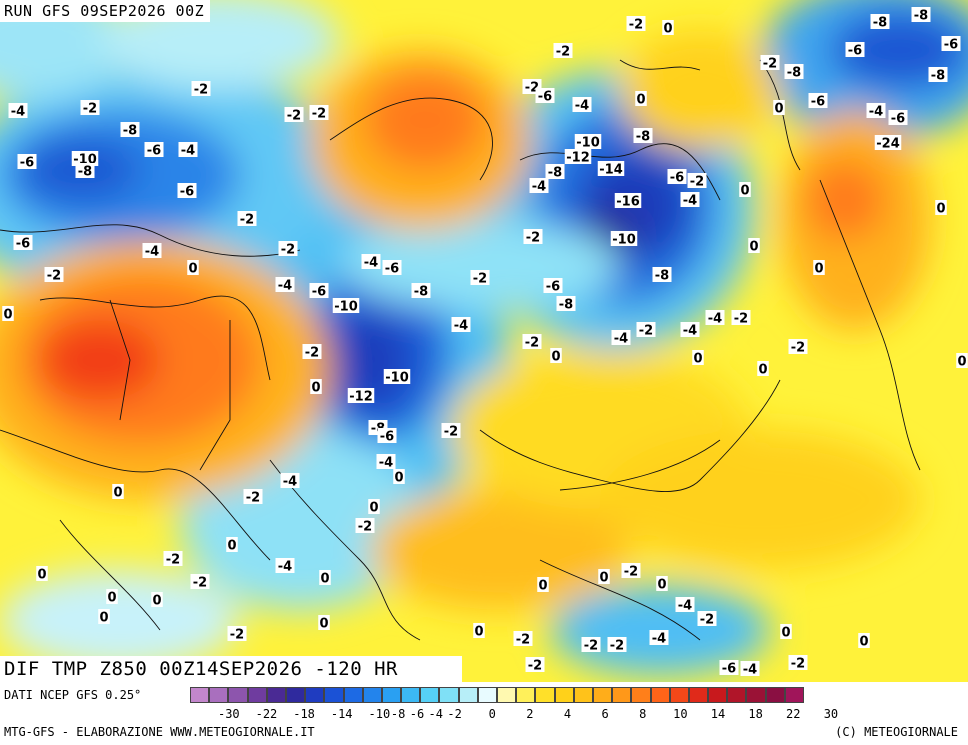  What do you see at coordinates (718, 714) in the screenshot?
I see `scale-tick-label: 14` at bounding box center [718, 714].